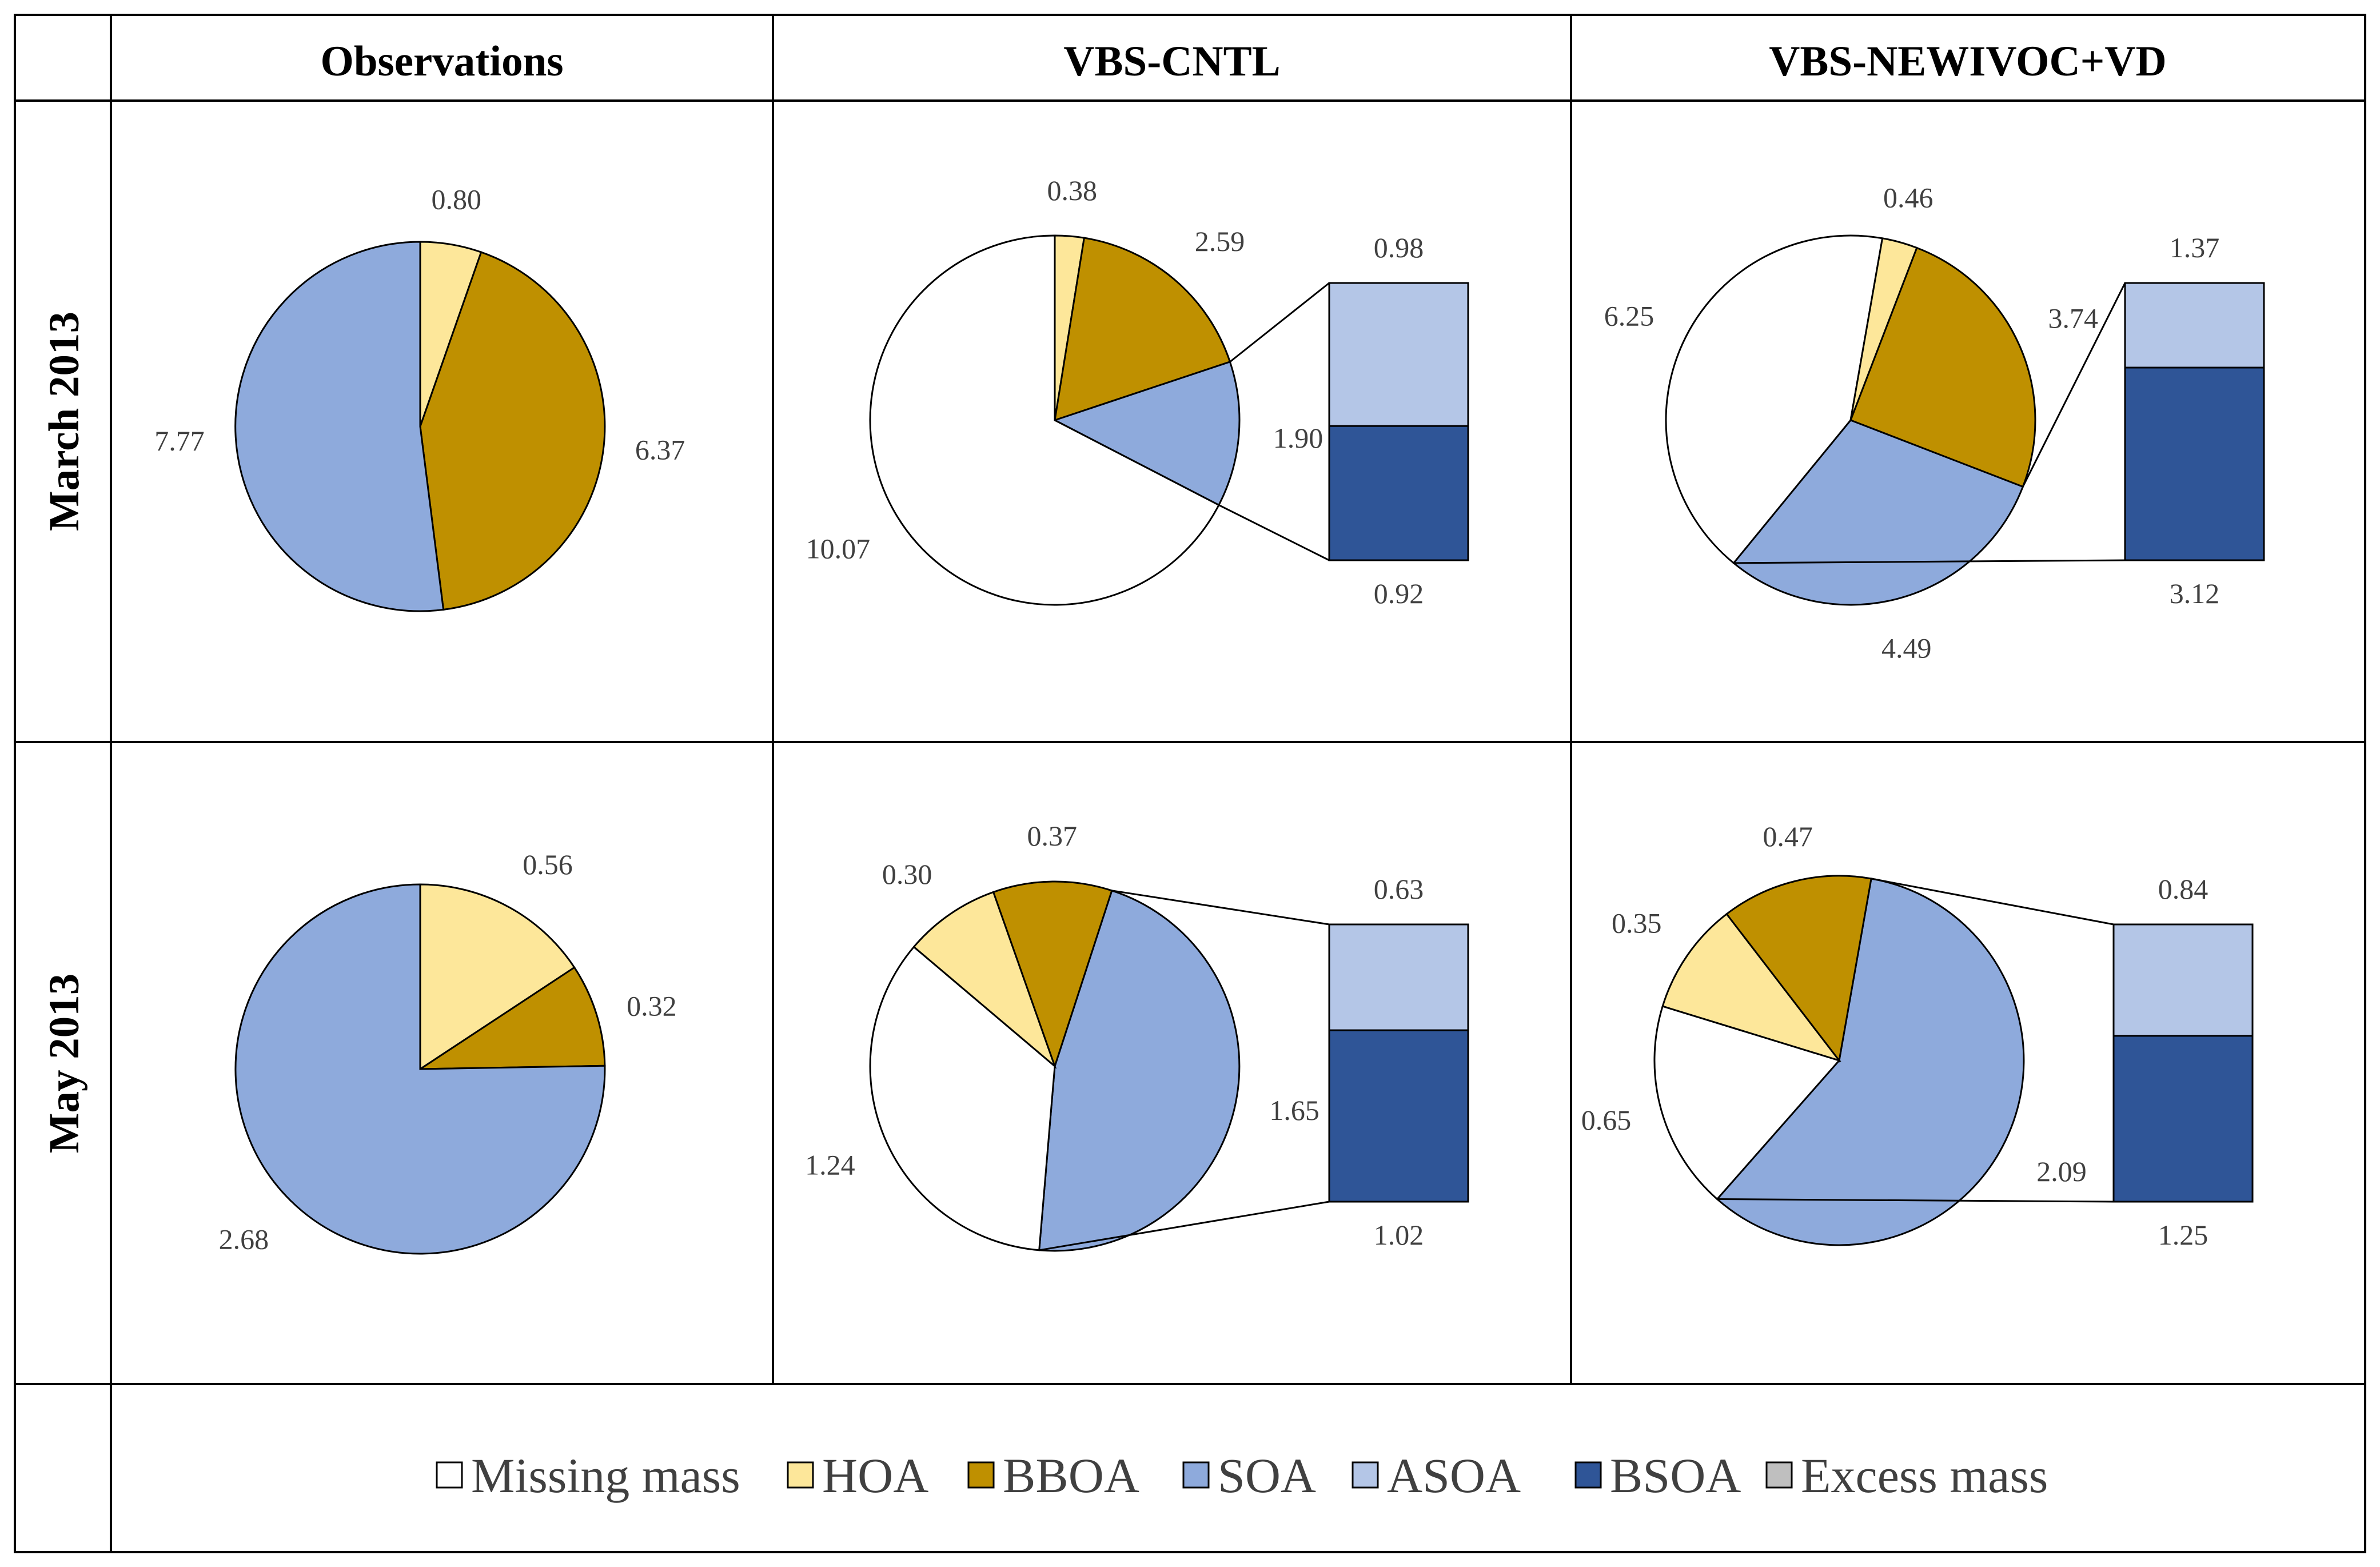 This screenshot has height=1567, width=2380. Describe the element at coordinates (800, 1475) in the screenshot. I see `legend-swatch-hoa` at that location.